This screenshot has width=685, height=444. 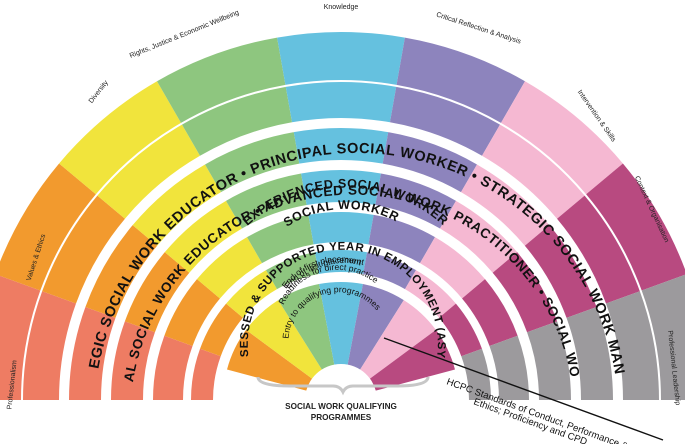 I want to click on domain-label-critical-reflection: Critical Reflection & Analysis, so click(x=478, y=29).